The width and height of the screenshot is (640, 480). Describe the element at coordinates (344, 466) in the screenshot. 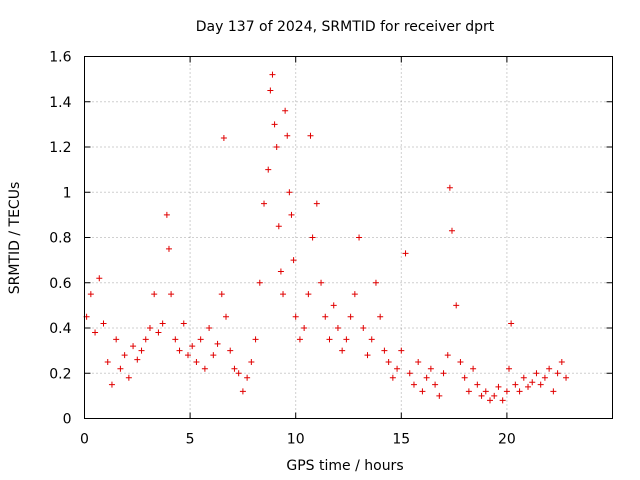

I see `x-axis-label: GPS time / hours` at that location.